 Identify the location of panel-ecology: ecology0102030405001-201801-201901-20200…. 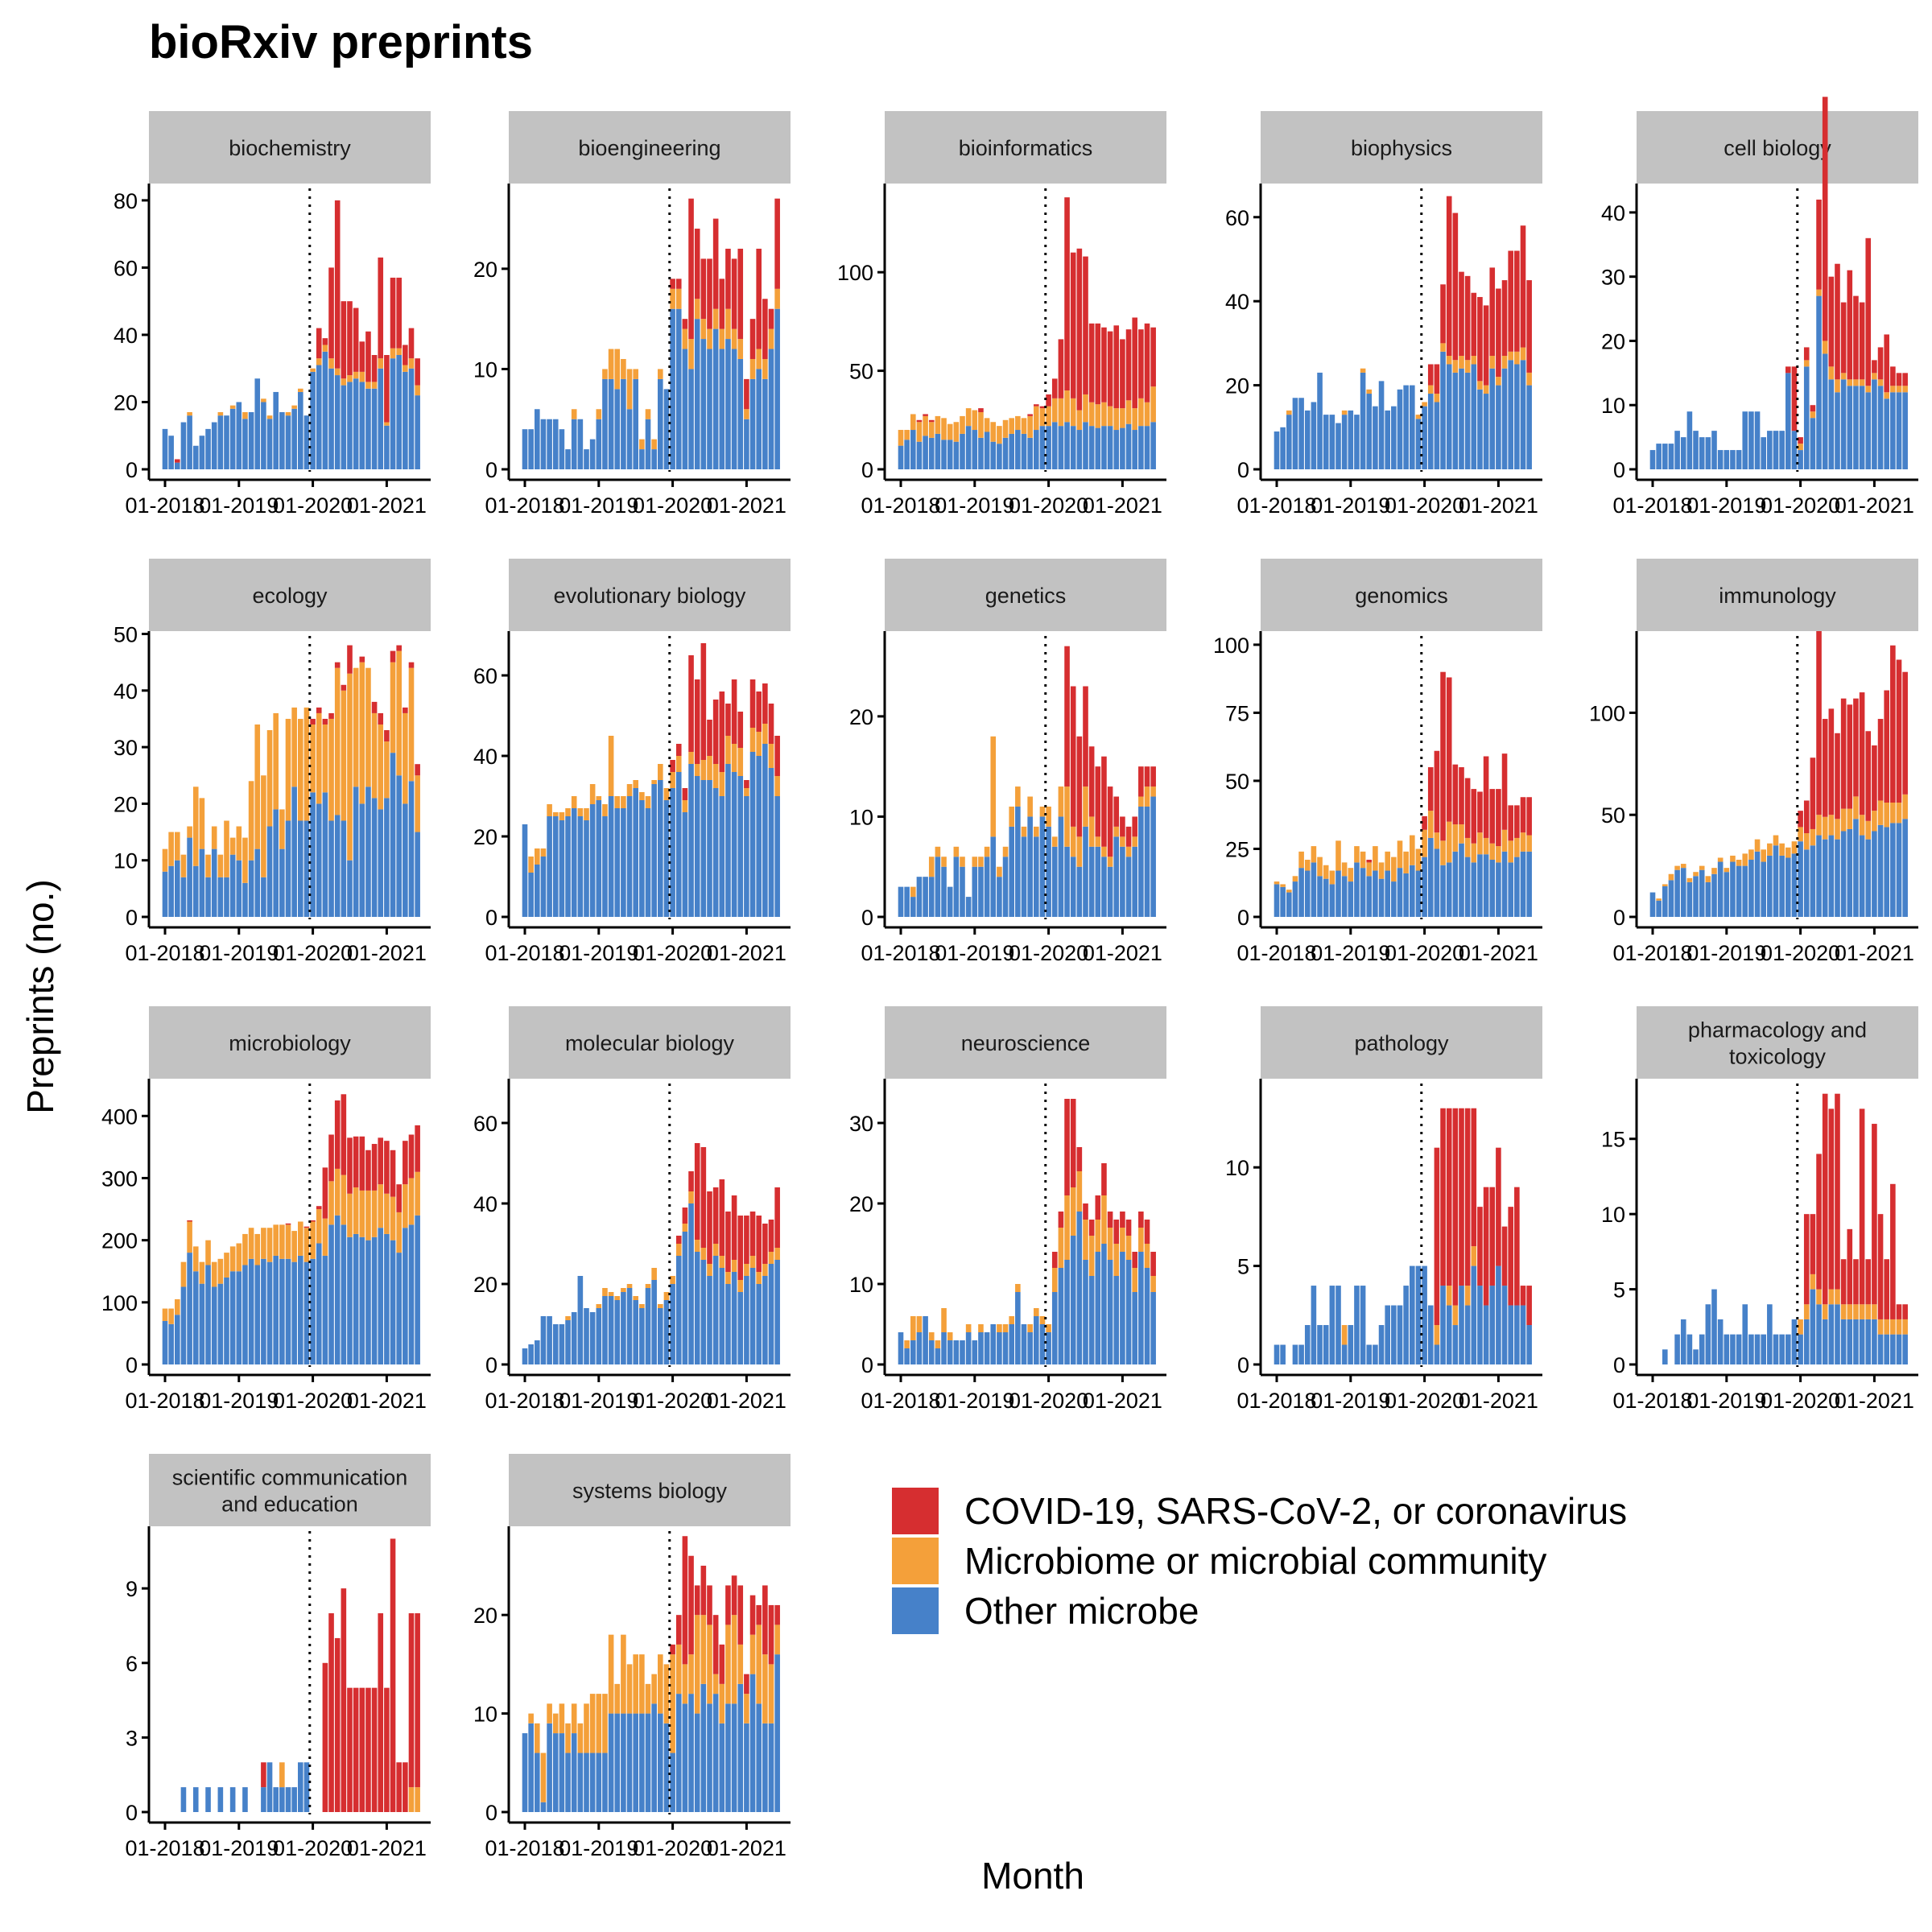
(272, 762).